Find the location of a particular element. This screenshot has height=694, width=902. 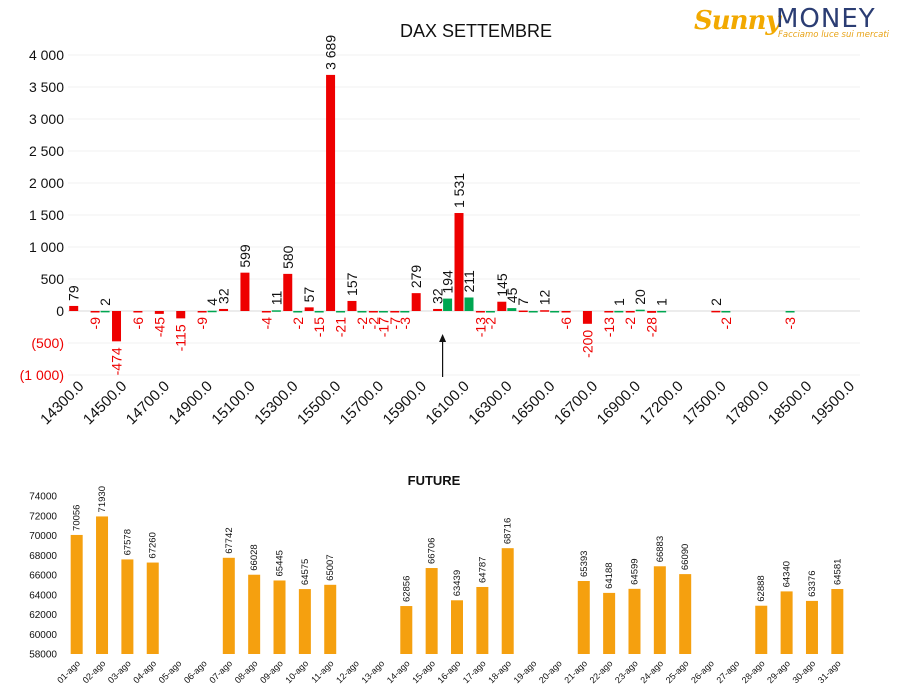

dax-x-tick-label: 14900.0 is located at coordinates (191, 403).